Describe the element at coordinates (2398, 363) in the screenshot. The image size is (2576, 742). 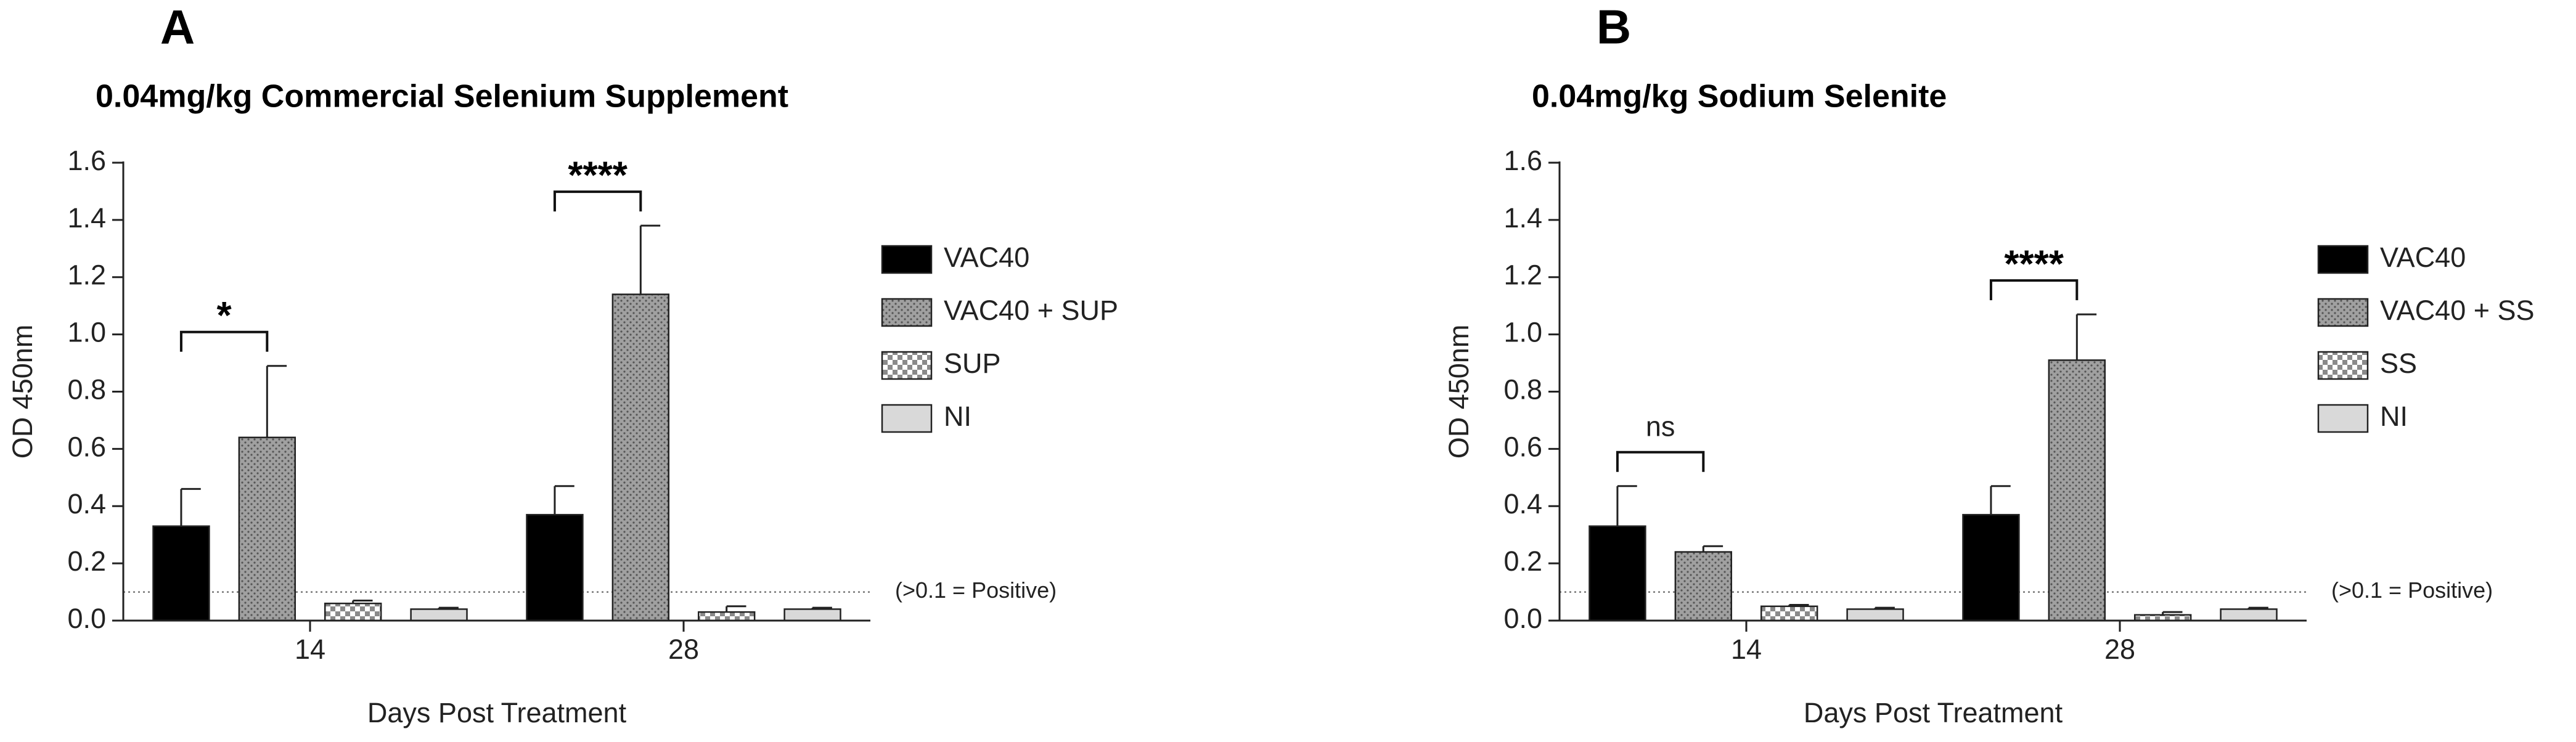
I see `legend-label: SS` at that location.